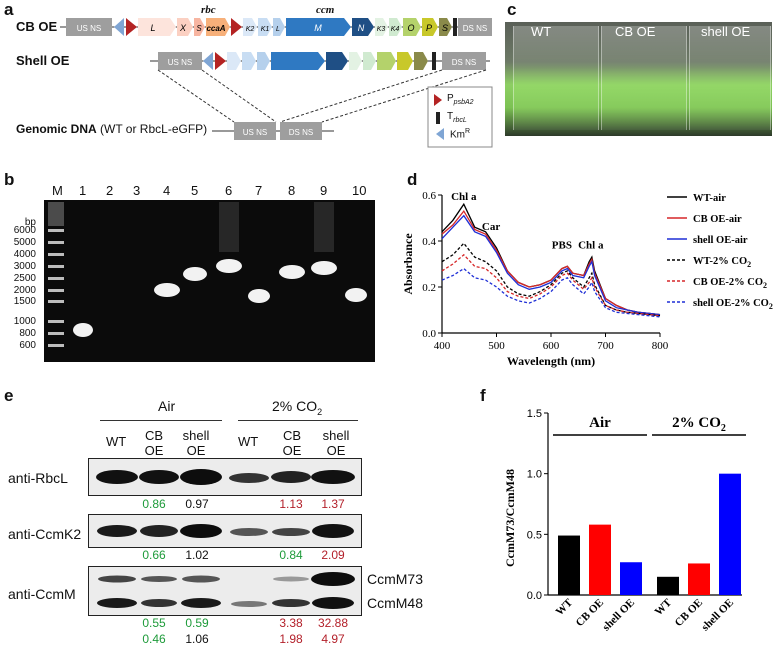 This screenshot has height=649, width=777. What do you see at coordinates (297, 407) in the screenshot?
I see `western-group-co2: 2% CO2` at bounding box center [297, 407].